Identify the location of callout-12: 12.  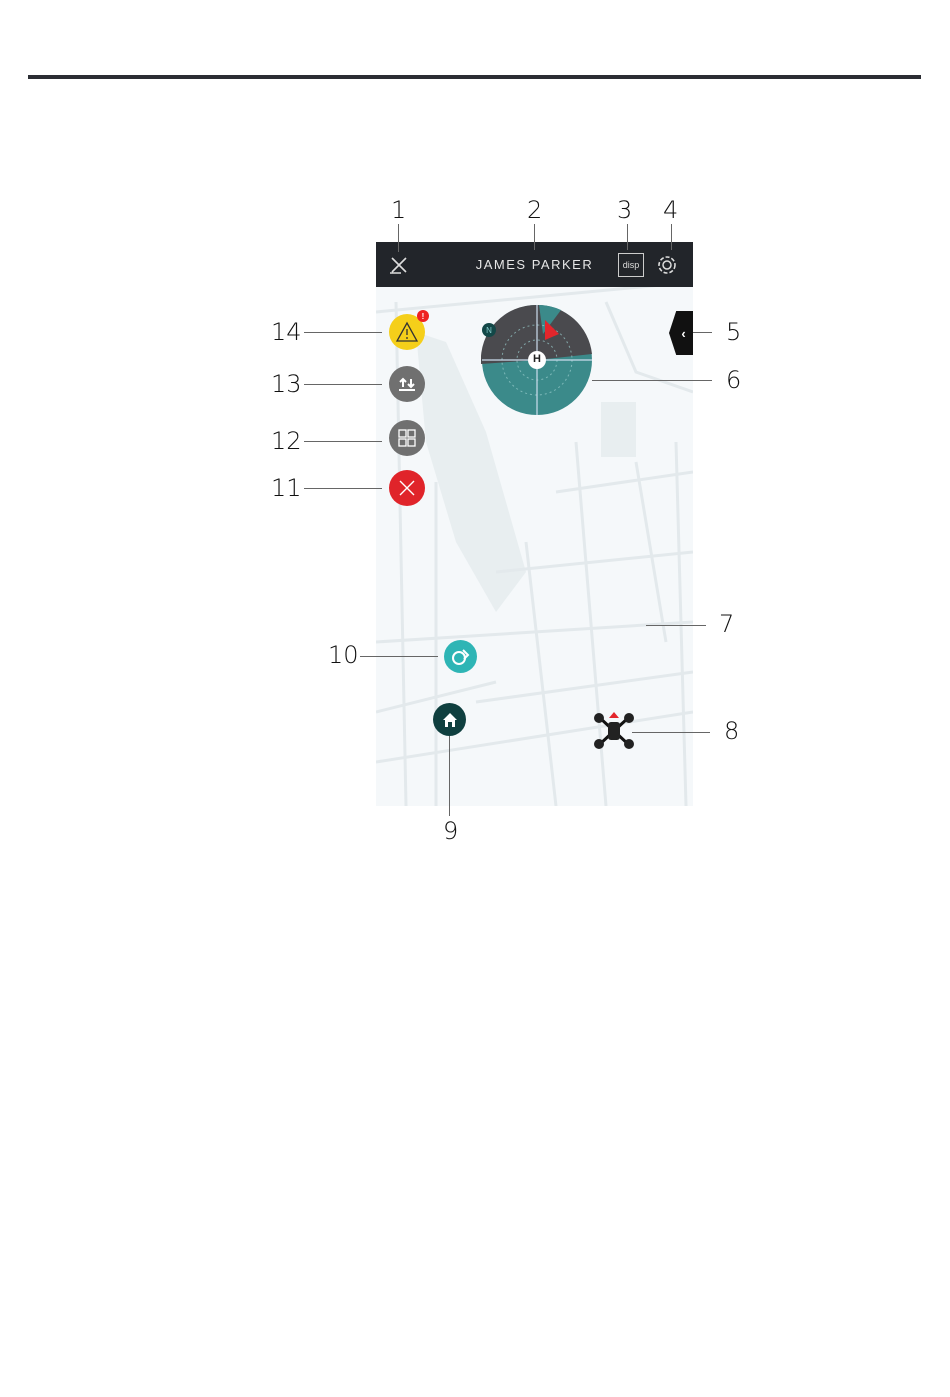
(286, 441).